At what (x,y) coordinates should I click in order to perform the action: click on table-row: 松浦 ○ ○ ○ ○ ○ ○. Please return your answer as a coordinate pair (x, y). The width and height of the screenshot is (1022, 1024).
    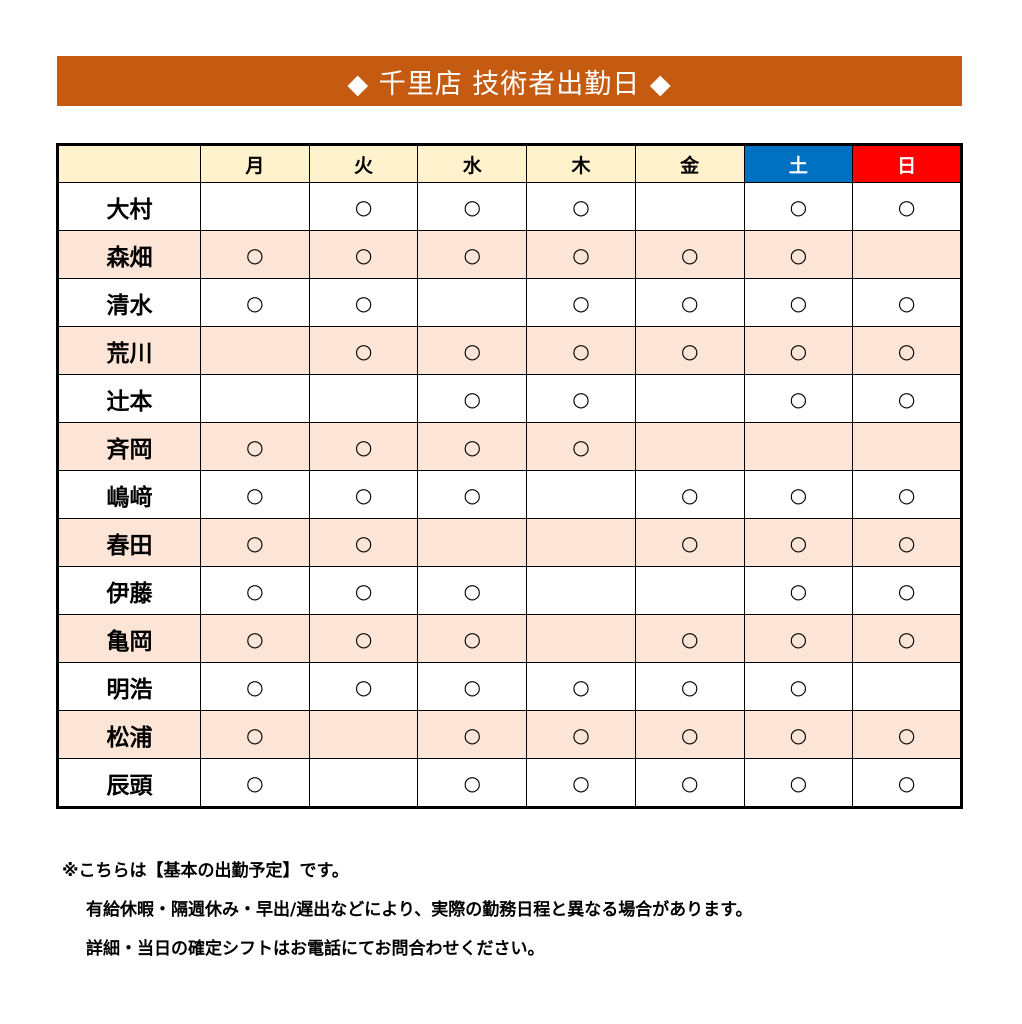
    Looking at the image, I should click on (509, 734).